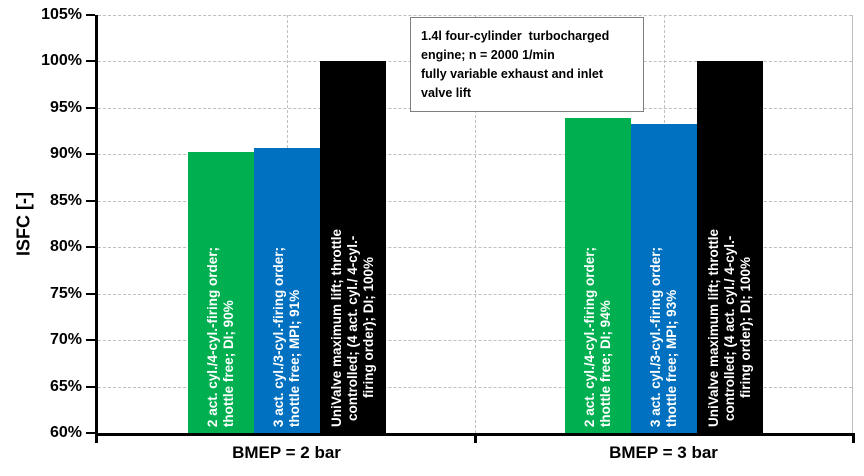 This screenshot has width=864, height=476. I want to click on category-label-bmep-2-bar: BMEP = 2 bar, so click(286, 452).